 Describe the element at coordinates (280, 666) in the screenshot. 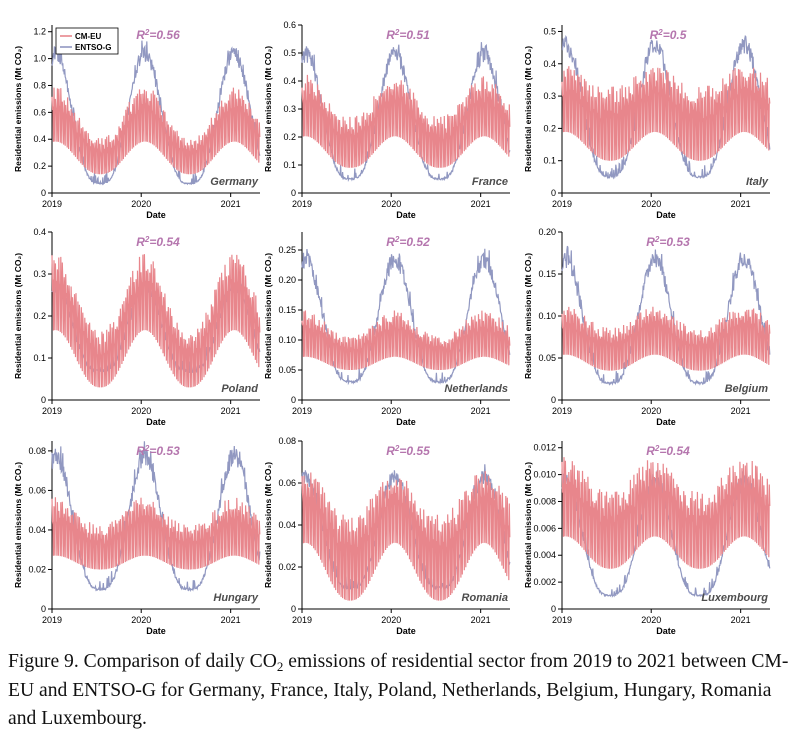

I see `caption-subscript: 2` at that location.